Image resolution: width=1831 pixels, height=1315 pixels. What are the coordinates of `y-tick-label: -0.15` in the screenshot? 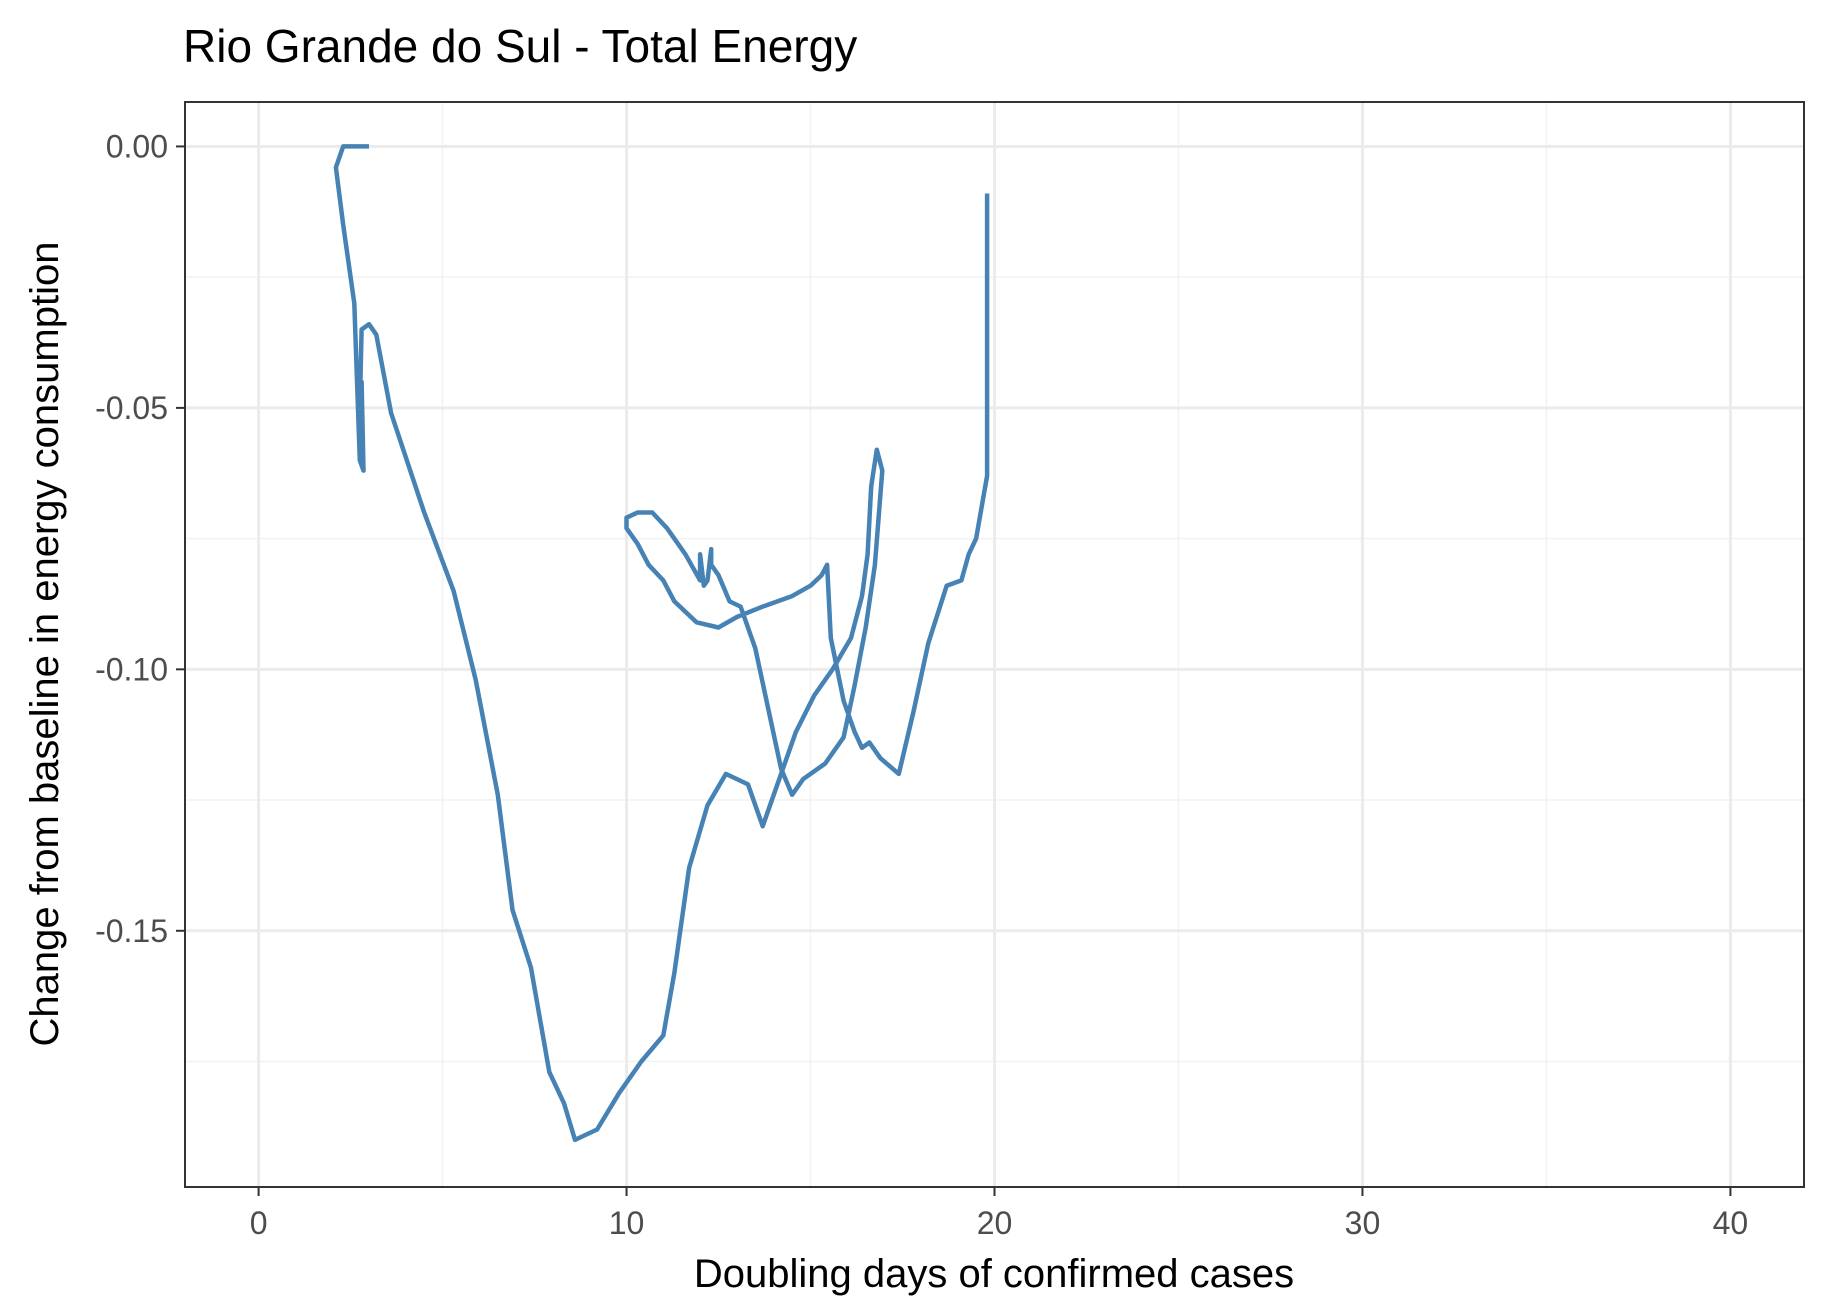 It's located at (131, 931).